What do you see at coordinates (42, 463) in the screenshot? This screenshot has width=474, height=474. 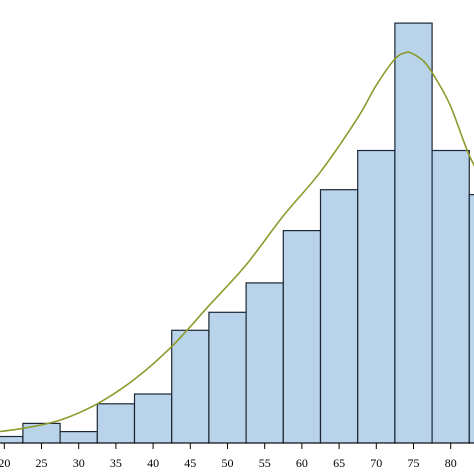 I see `x-tick-label-1: 25` at bounding box center [42, 463].